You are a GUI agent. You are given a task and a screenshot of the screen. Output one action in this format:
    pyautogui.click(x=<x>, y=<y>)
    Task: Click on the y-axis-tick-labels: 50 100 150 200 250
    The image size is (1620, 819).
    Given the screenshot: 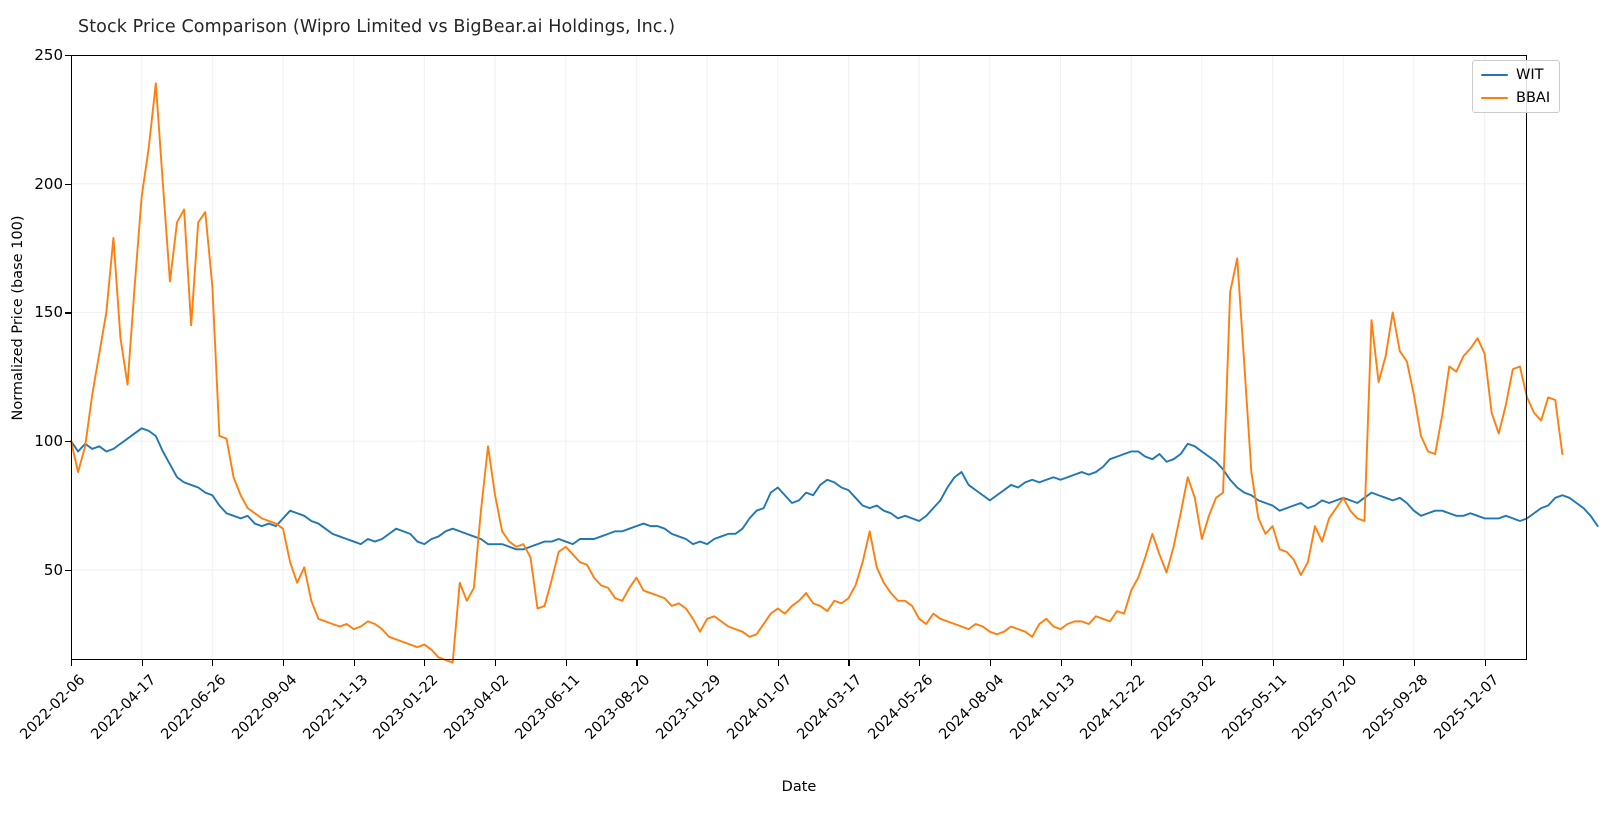 What is the action you would take?
    pyautogui.click(x=31, y=353)
    